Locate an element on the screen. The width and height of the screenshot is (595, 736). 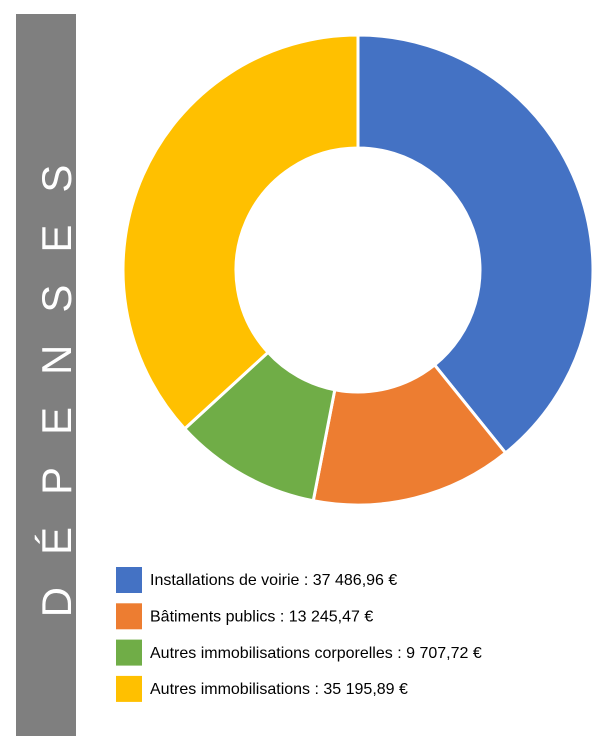
side-band is located at coordinates (46, 375).